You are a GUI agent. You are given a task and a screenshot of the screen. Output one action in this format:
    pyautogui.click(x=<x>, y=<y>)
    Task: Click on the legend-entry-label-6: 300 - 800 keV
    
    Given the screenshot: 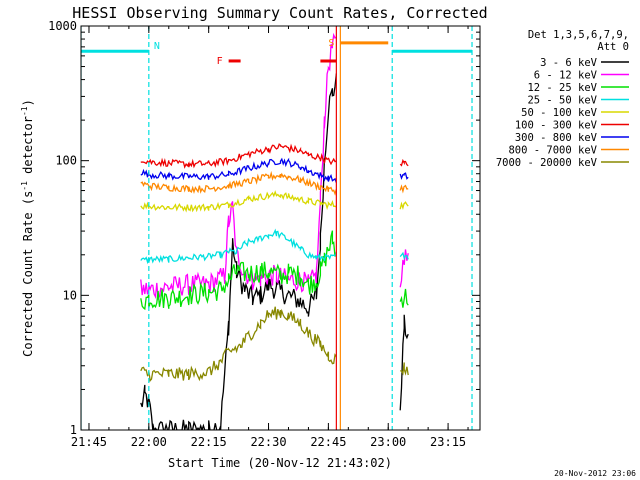 What is the action you would take?
    pyautogui.click(x=556, y=138)
    